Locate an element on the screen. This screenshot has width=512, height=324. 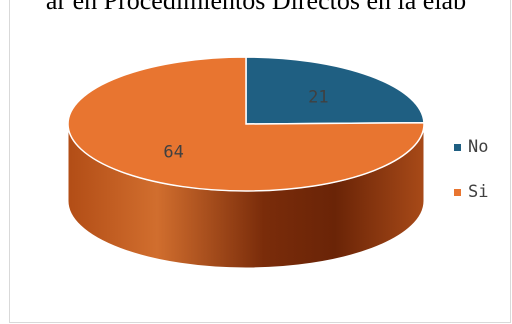
legend-item-no: No is located at coordinates (471, 147).